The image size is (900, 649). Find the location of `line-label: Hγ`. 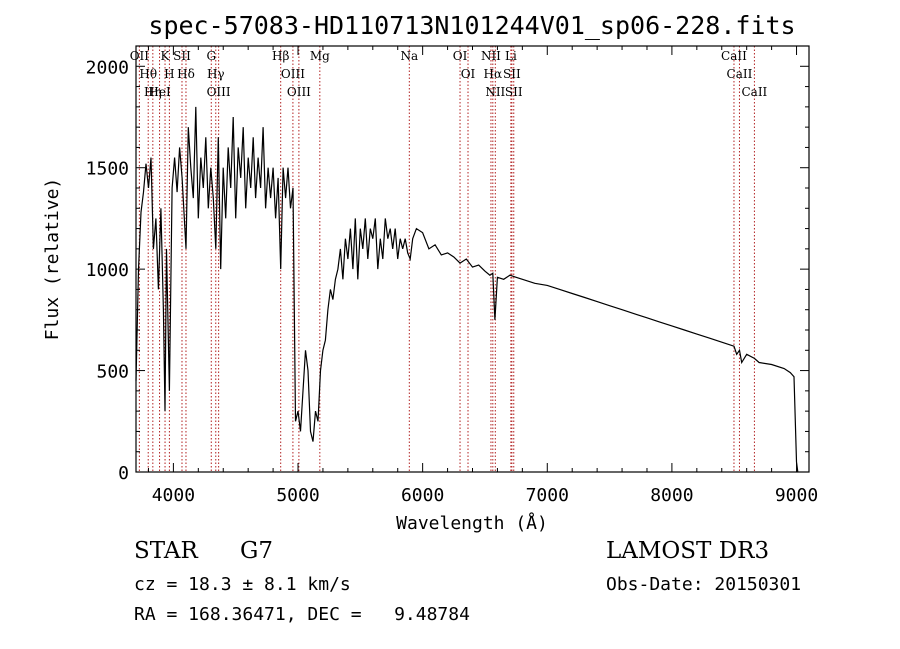

line-label: Hγ is located at coordinates (216, 74).